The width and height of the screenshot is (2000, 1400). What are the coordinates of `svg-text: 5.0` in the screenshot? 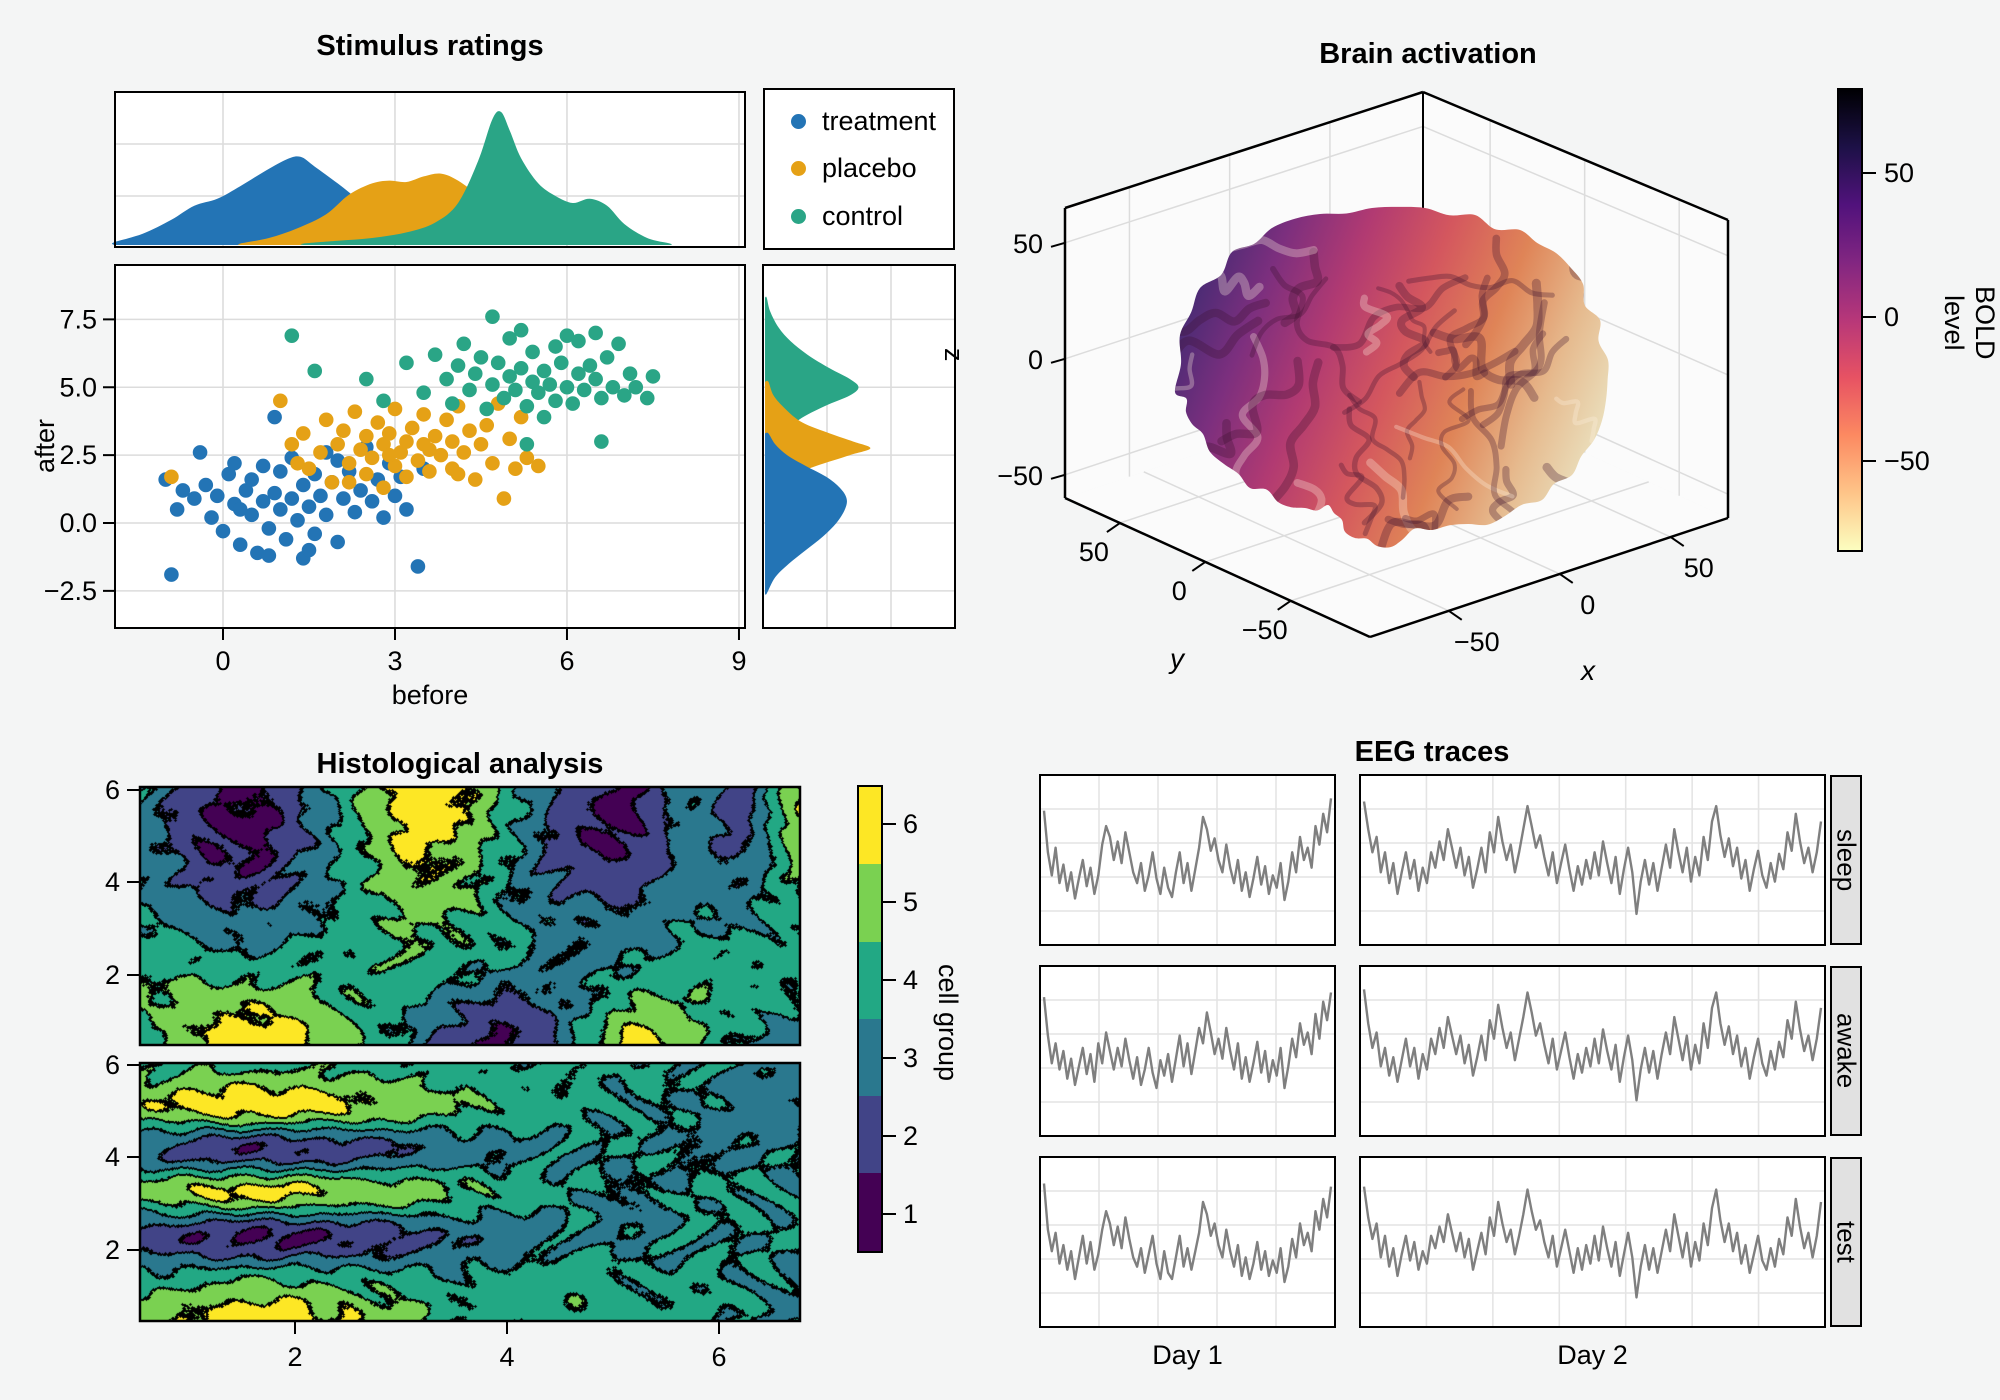 It's located at (78, 387).